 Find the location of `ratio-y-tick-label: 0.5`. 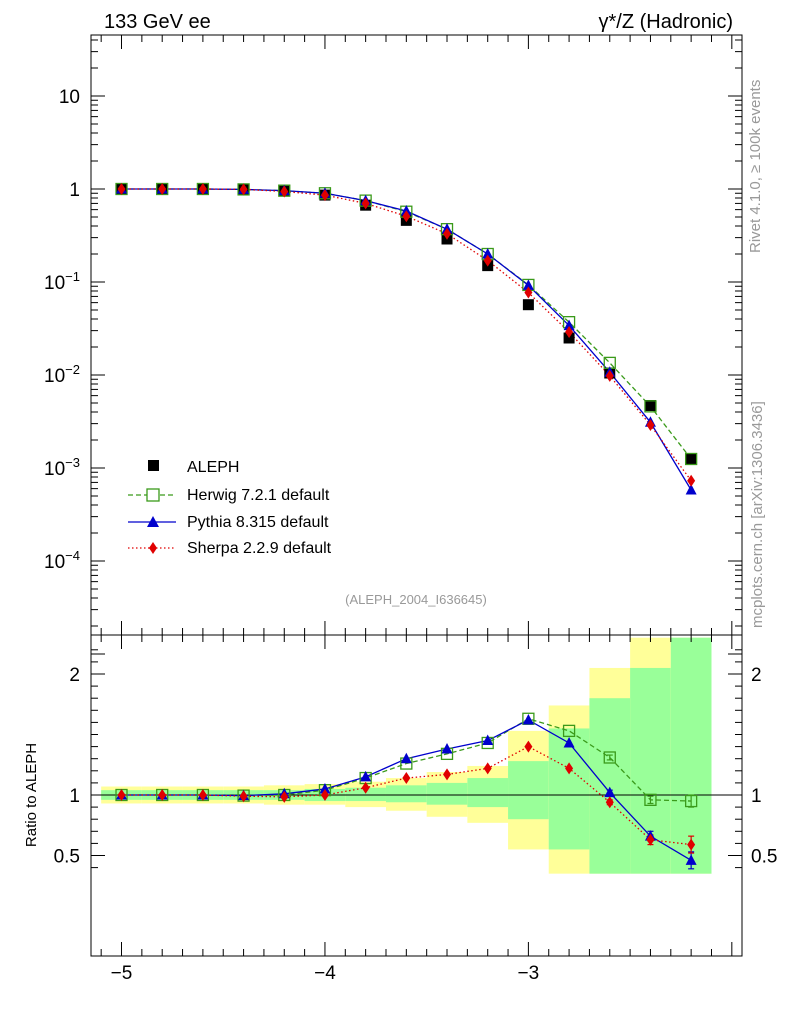

ratio-y-tick-label: 0.5 is located at coordinates (67, 857).